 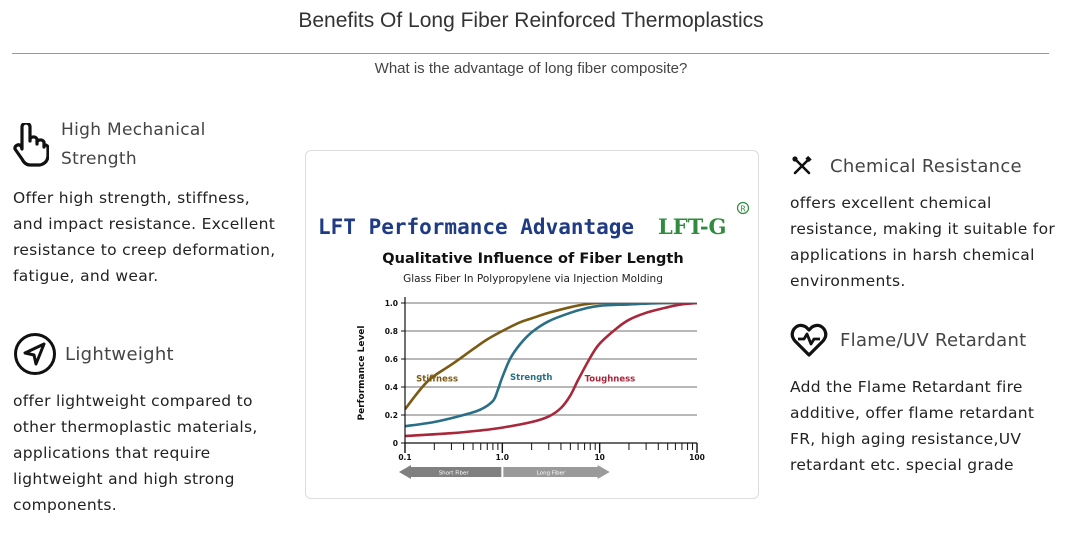 I want to click on series-labels: Stiffness Strength Toughness, so click(x=525, y=378).